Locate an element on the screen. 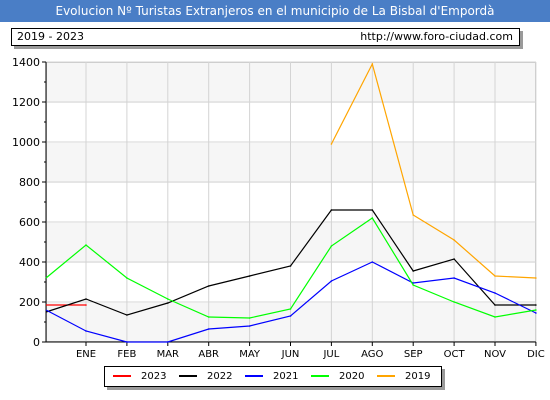  data-point-2022-JUL is located at coordinates (331, 210).